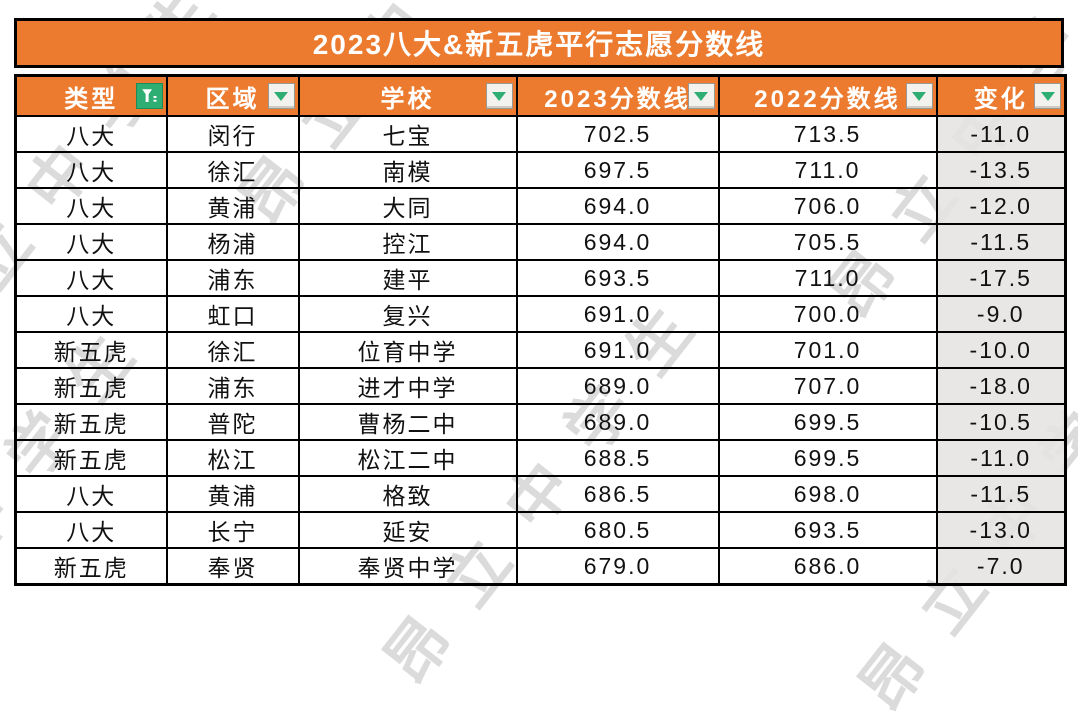 The height and width of the screenshot is (726, 1078). Describe the element at coordinates (827, 494) in the screenshot. I see `table-cell: 698.0` at that location.